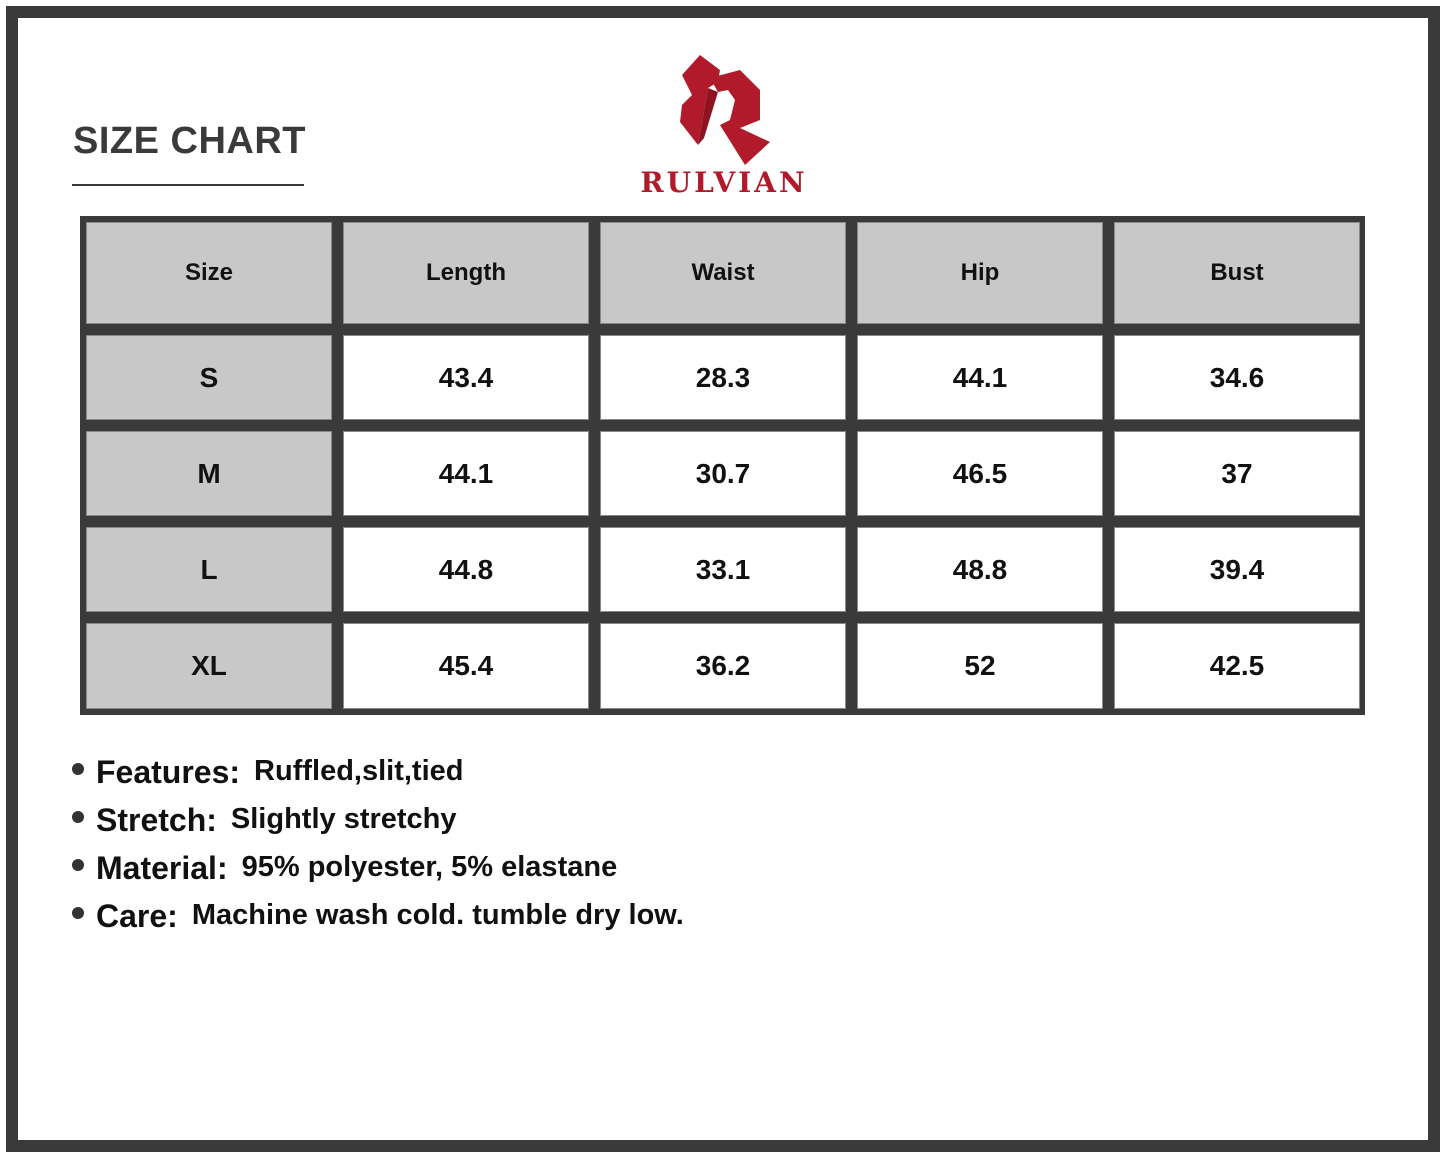 This screenshot has height=1156, width=1445. Describe the element at coordinates (429, 867) in the screenshot. I see `feature-value: 95% polyester, 5% elastane` at that location.